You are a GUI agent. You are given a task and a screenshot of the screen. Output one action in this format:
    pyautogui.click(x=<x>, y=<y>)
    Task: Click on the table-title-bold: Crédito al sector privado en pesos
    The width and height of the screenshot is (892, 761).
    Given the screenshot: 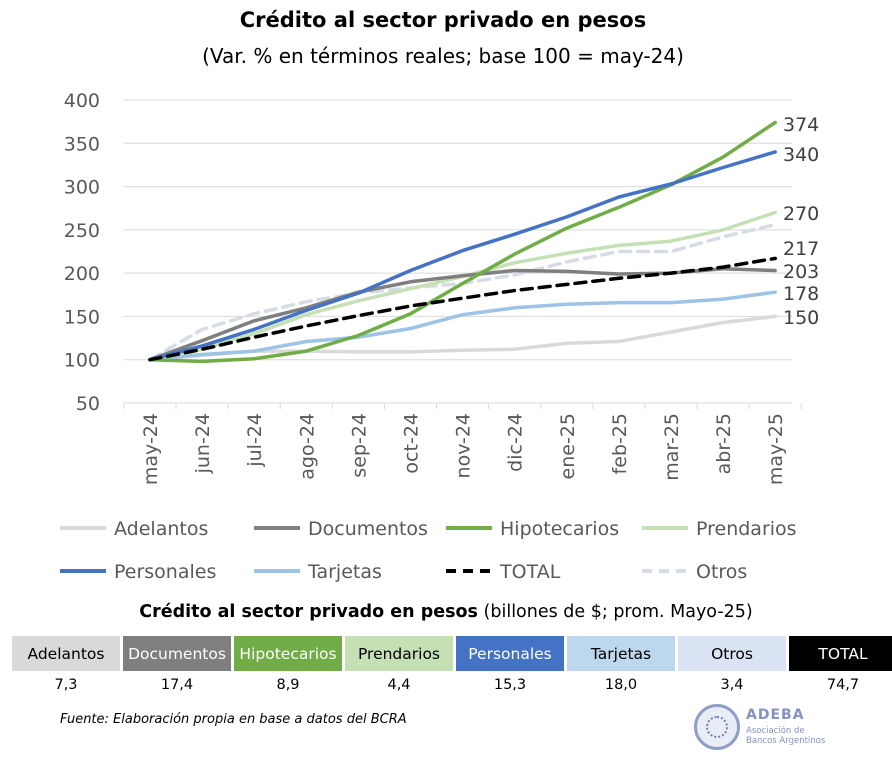 What is the action you would take?
    pyautogui.click(x=308, y=612)
    